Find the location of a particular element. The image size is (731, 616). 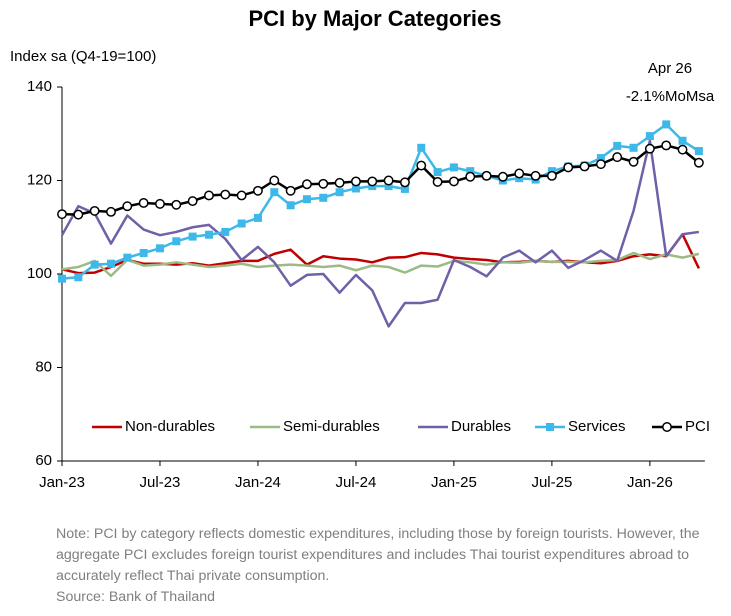

chart-title: PCI by Major Categories is located at coordinates (374, 18).